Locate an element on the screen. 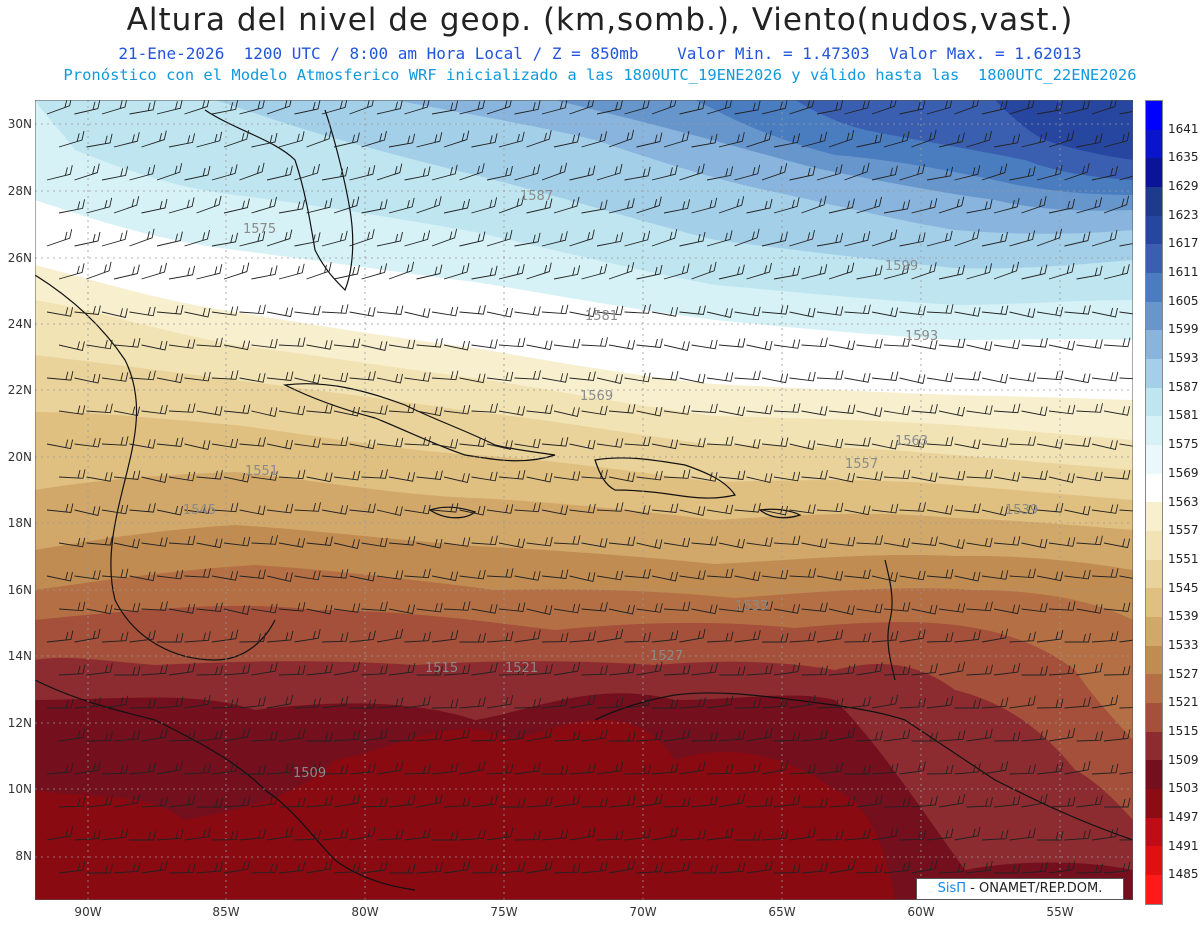 This screenshot has height=927, width=1200. color-scale-segment is located at coordinates (1154, 115).